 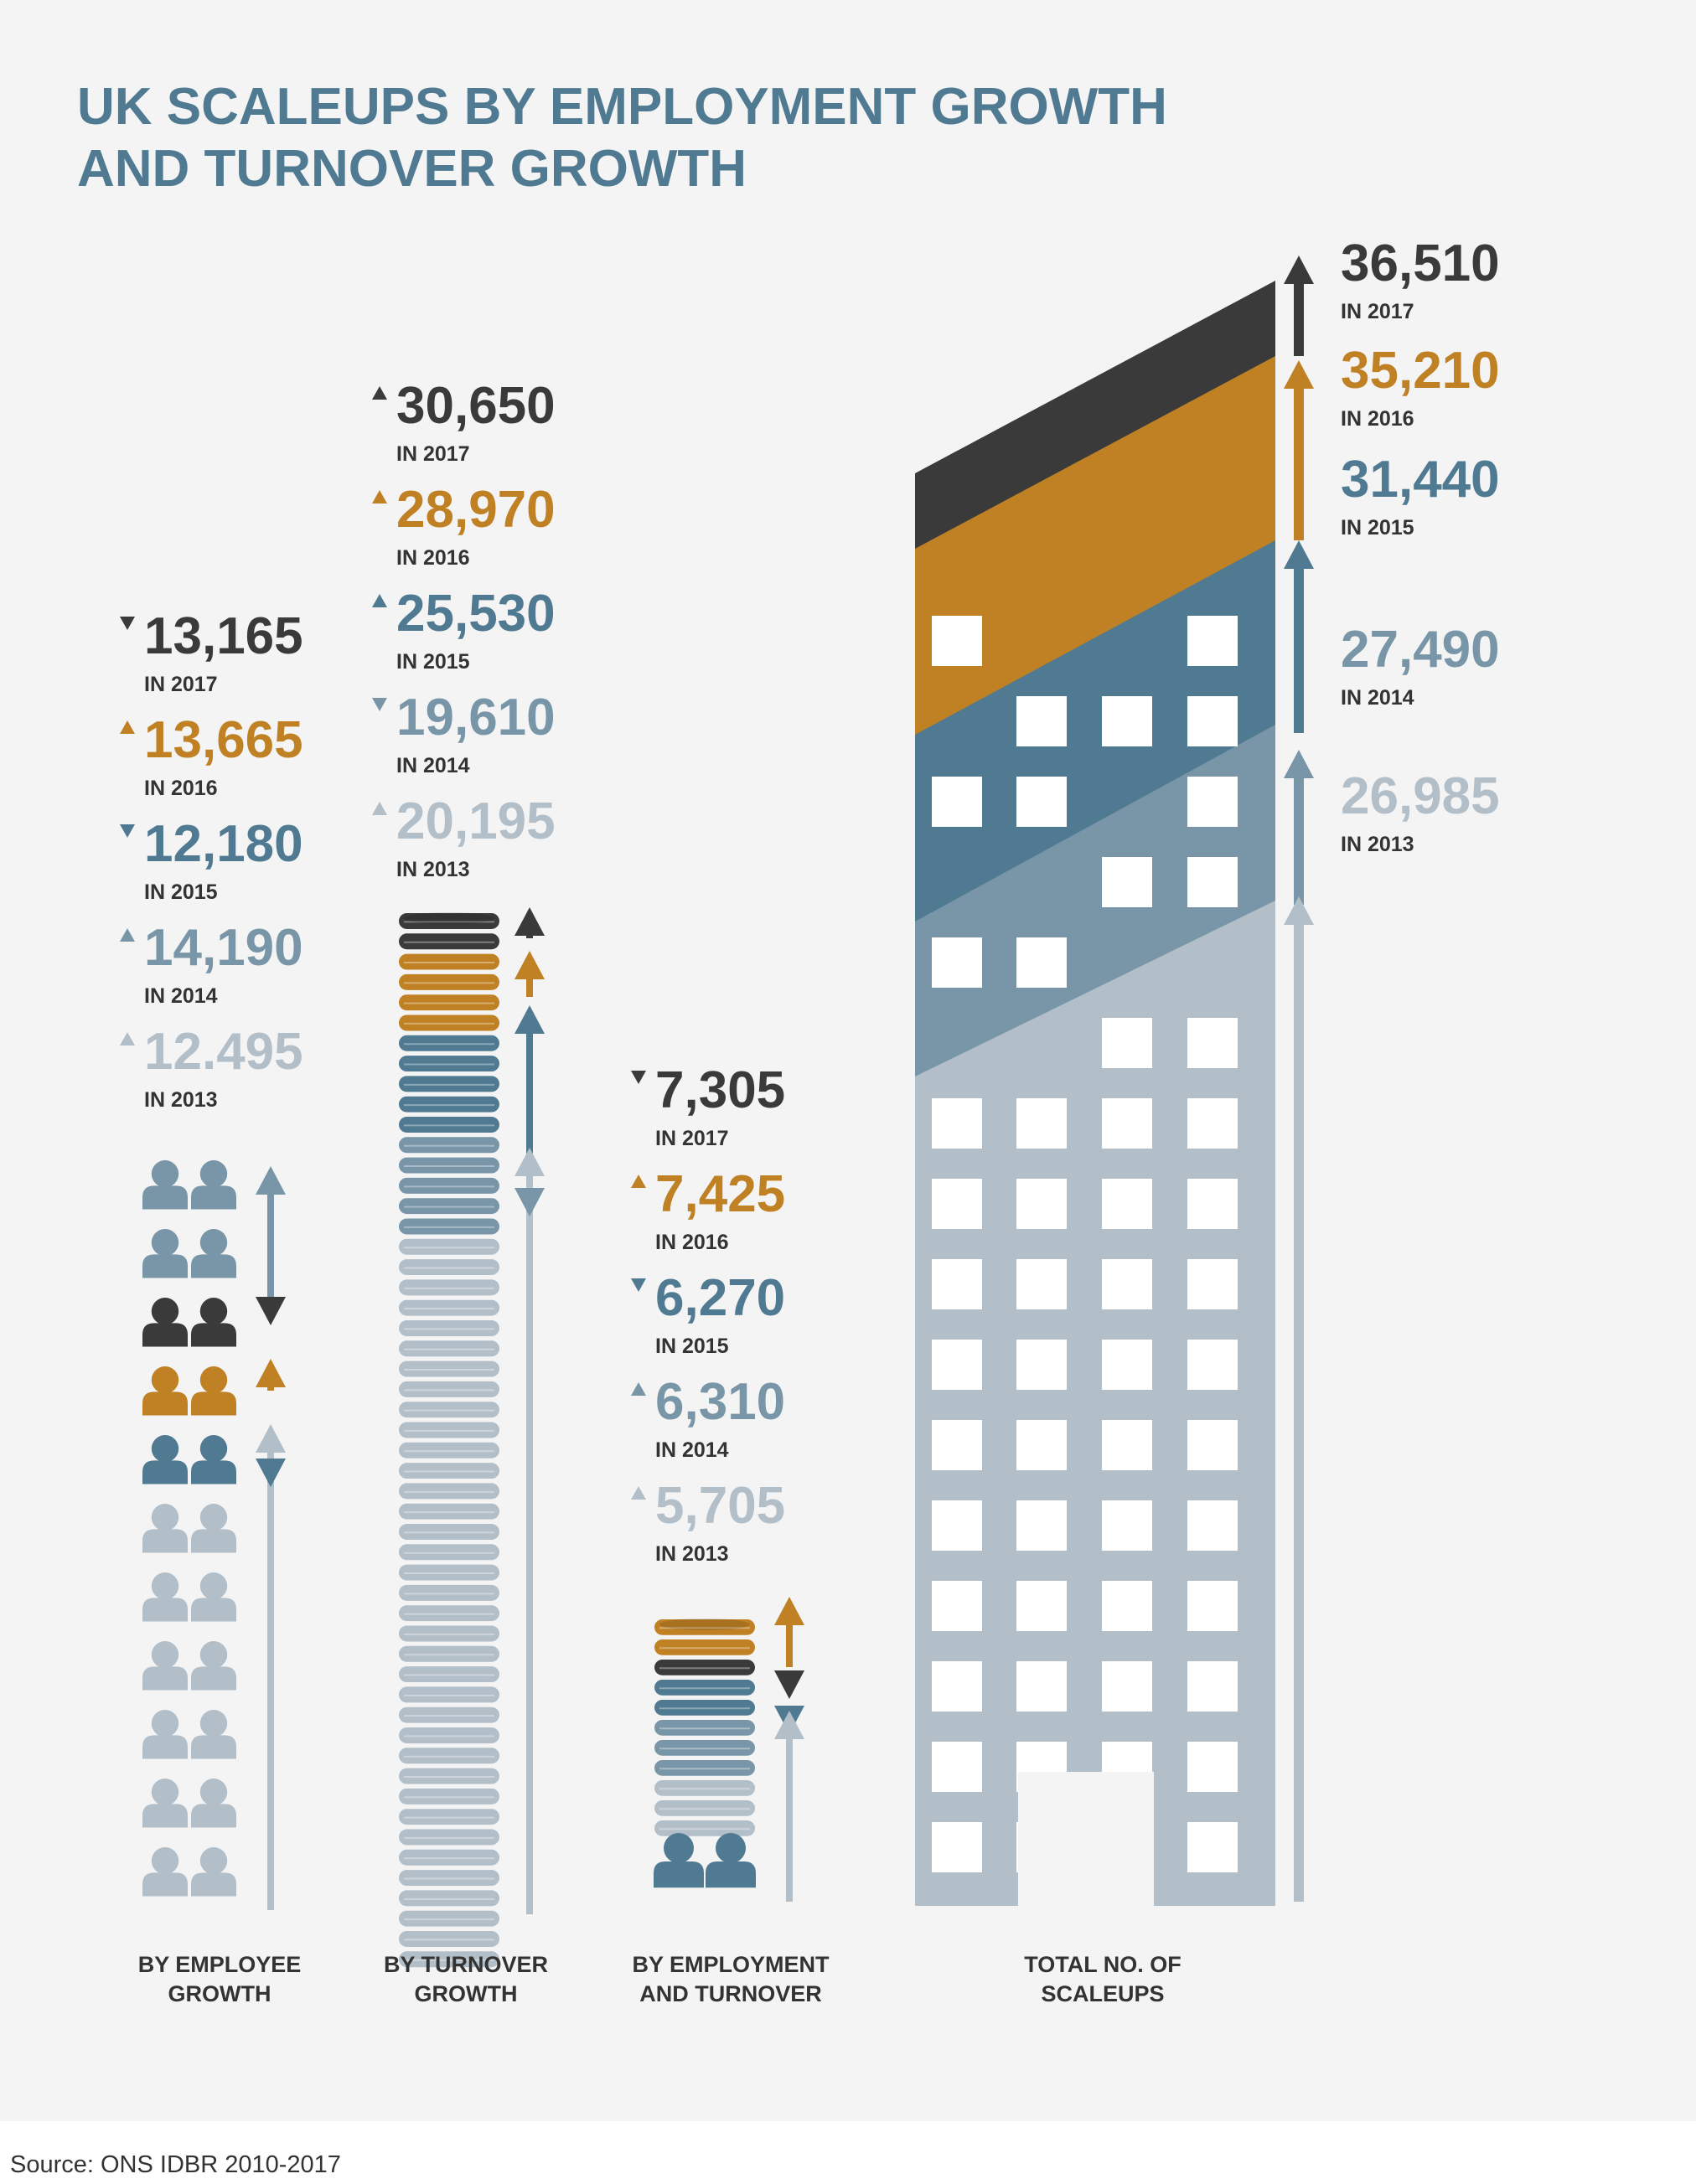 What do you see at coordinates (224, 948) in the screenshot?
I see `value-label: 14,190` at bounding box center [224, 948].